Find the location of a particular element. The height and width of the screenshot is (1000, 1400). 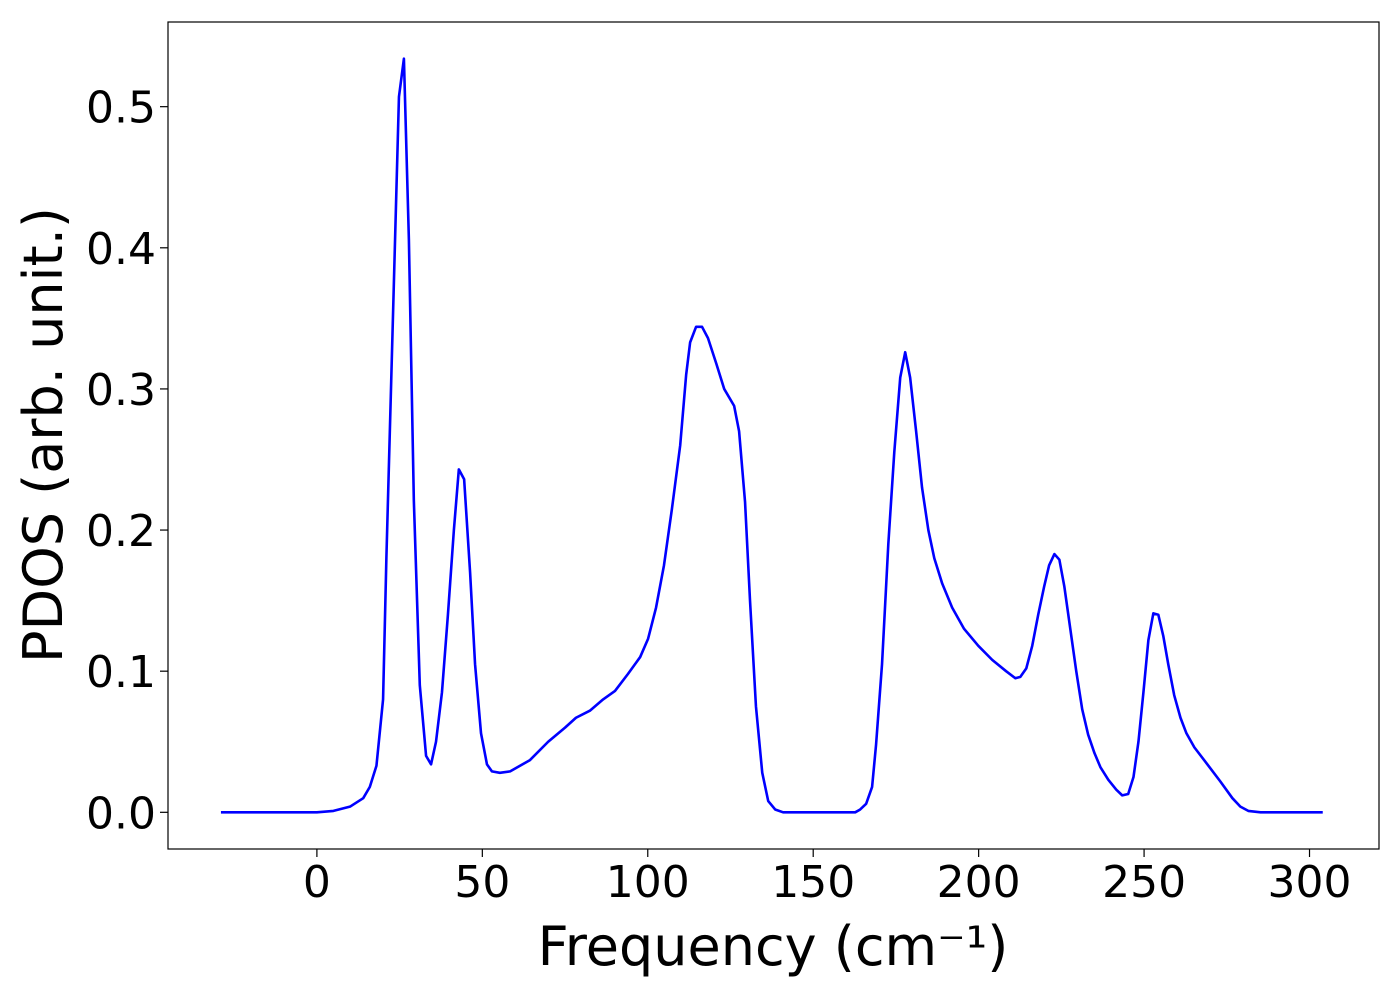

y-tick-label: 0.2 is located at coordinates (121, 531).